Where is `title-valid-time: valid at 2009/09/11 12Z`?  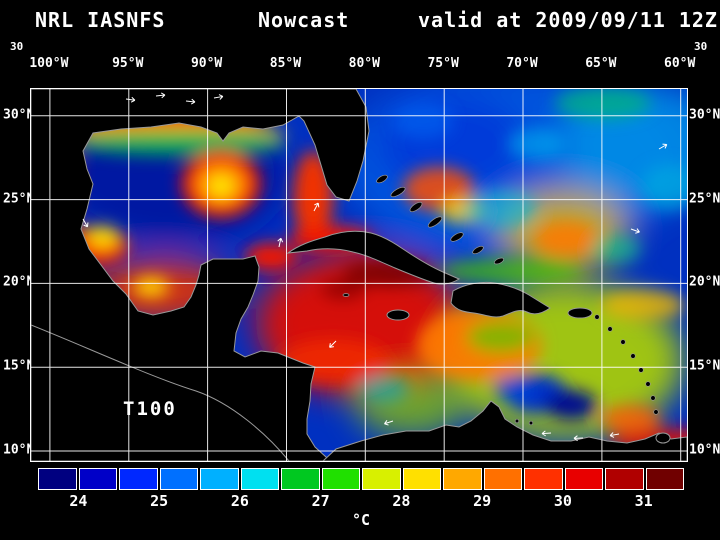 title-valid-time: valid at 2009/09/11 12Z is located at coordinates (568, 20).